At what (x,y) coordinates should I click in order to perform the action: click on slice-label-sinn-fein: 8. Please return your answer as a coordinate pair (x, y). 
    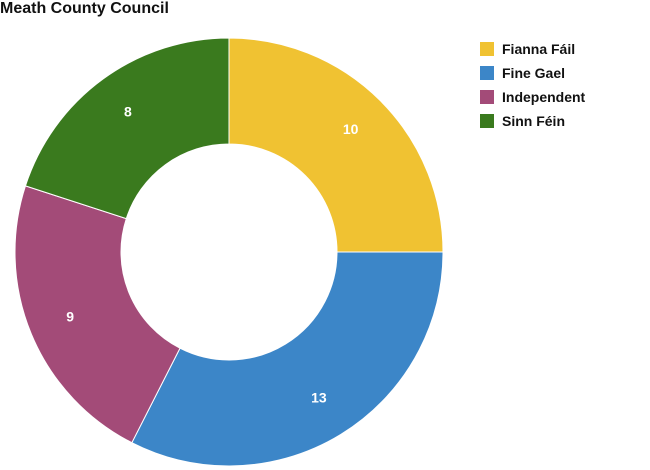
    Looking at the image, I should click on (128, 112).